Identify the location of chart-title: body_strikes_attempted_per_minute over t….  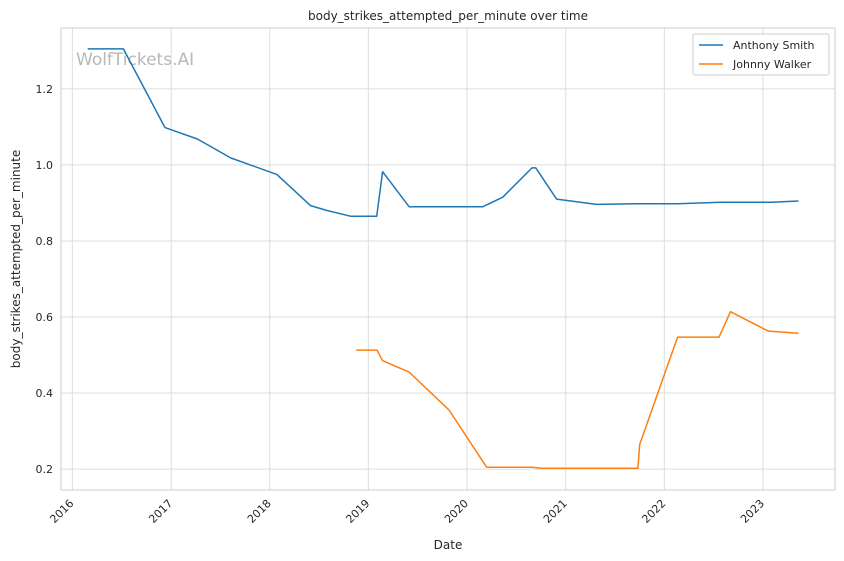
(448, 16).